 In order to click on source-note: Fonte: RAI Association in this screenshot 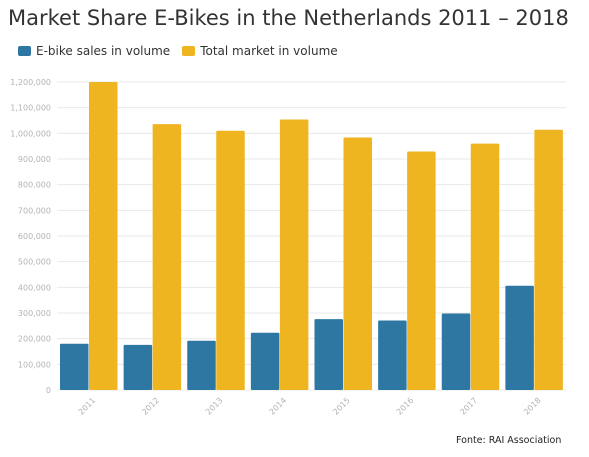, I will do `click(509, 440)`.